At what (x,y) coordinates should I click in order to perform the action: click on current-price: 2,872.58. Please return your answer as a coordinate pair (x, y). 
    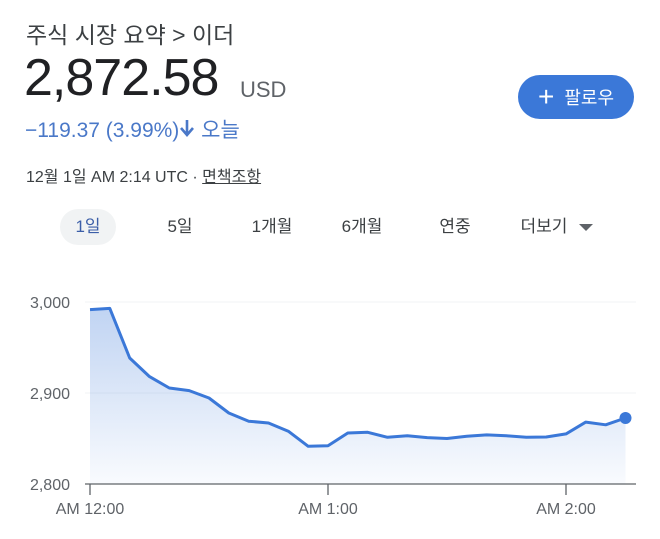
    Looking at the image, I should click on (121, 78).